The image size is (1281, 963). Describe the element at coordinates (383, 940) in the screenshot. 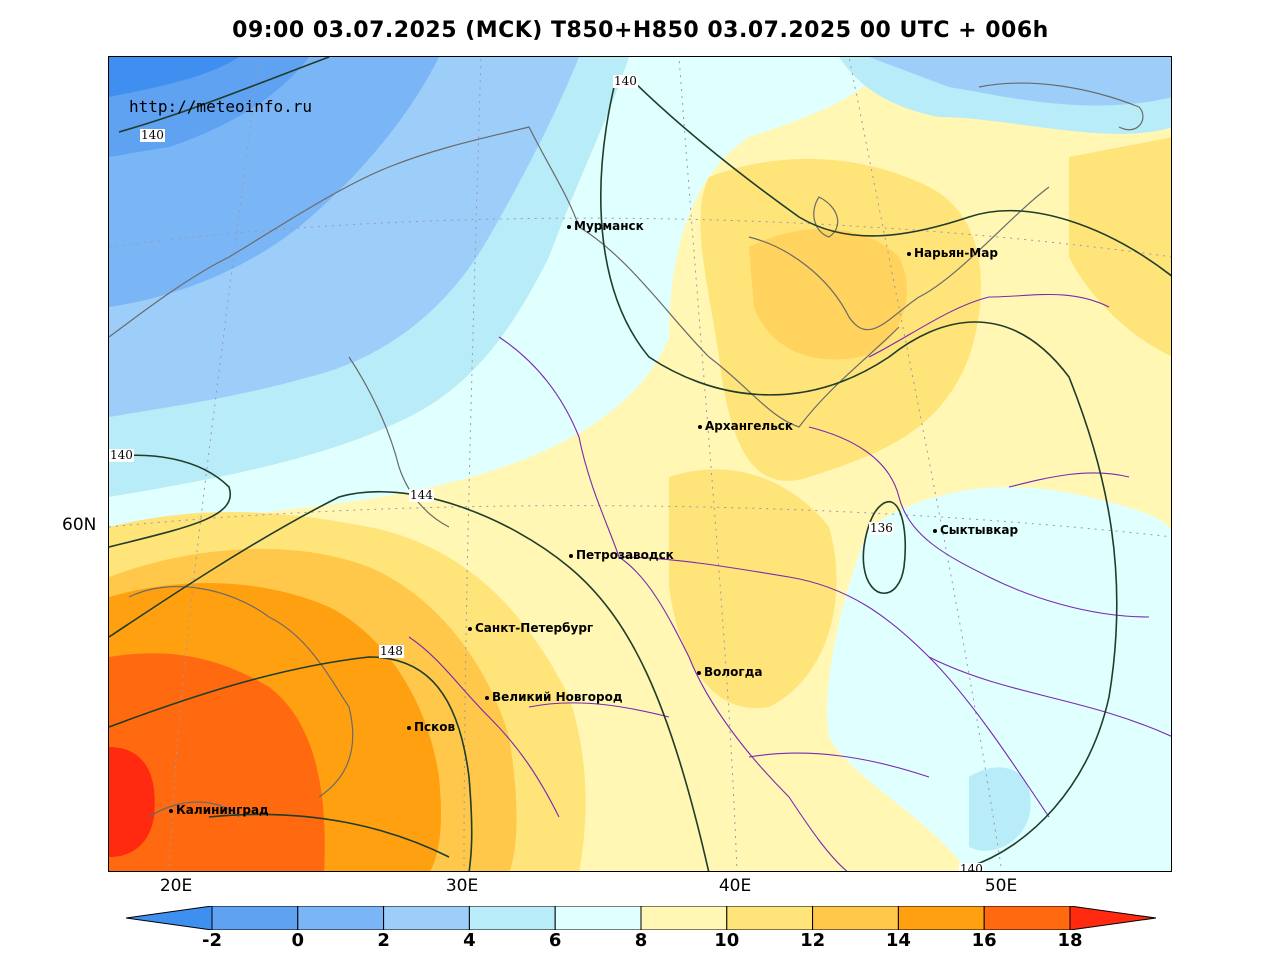

I see `colorbar-tick-label: 2` at that location.